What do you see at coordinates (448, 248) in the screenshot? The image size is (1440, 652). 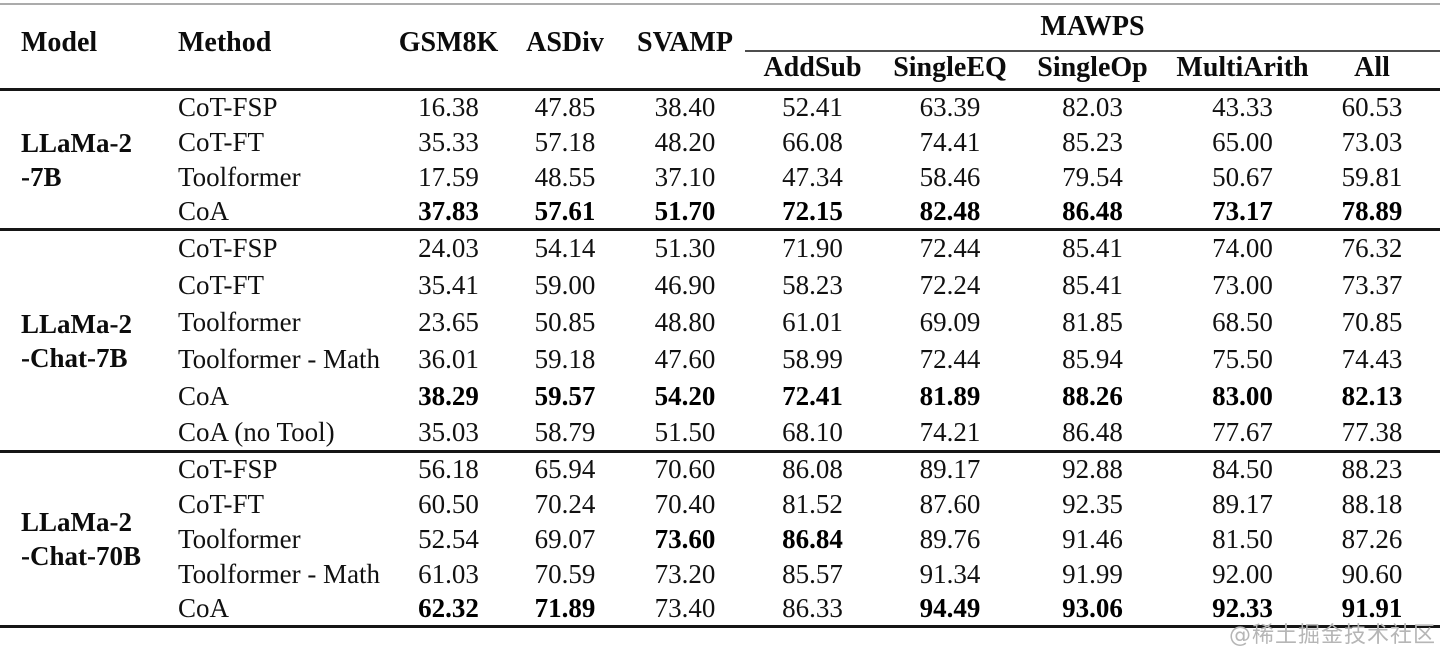 I see `score-cell: 24.03` at bounding box center [448, 248].